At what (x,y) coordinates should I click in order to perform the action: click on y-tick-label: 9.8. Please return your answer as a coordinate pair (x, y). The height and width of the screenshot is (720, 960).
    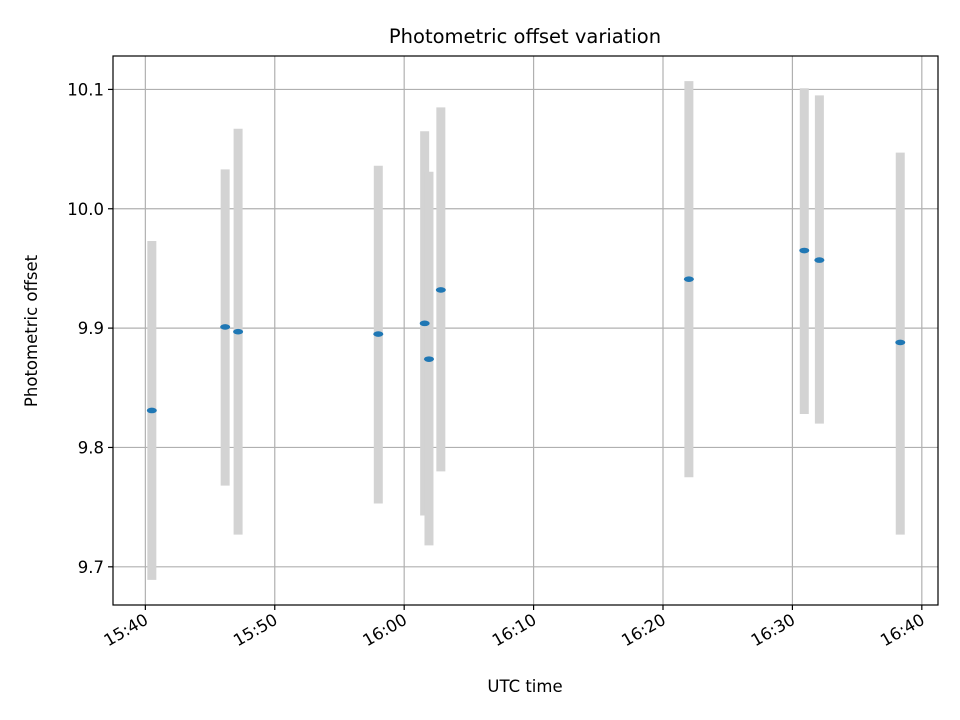
    Looking at the image, I should click on (91, 447).